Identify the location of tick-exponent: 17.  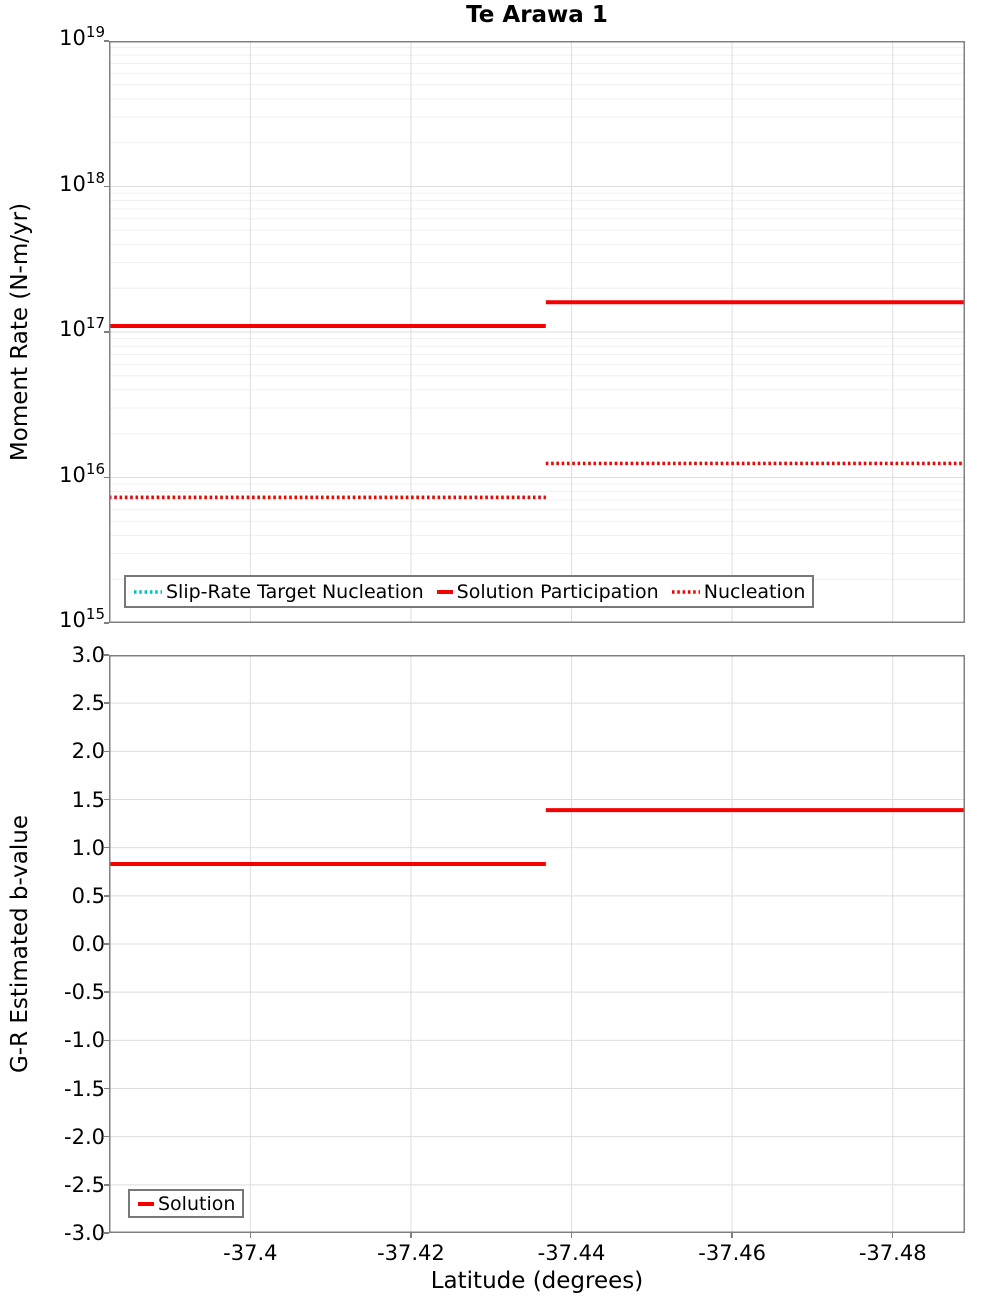
(95, 323).